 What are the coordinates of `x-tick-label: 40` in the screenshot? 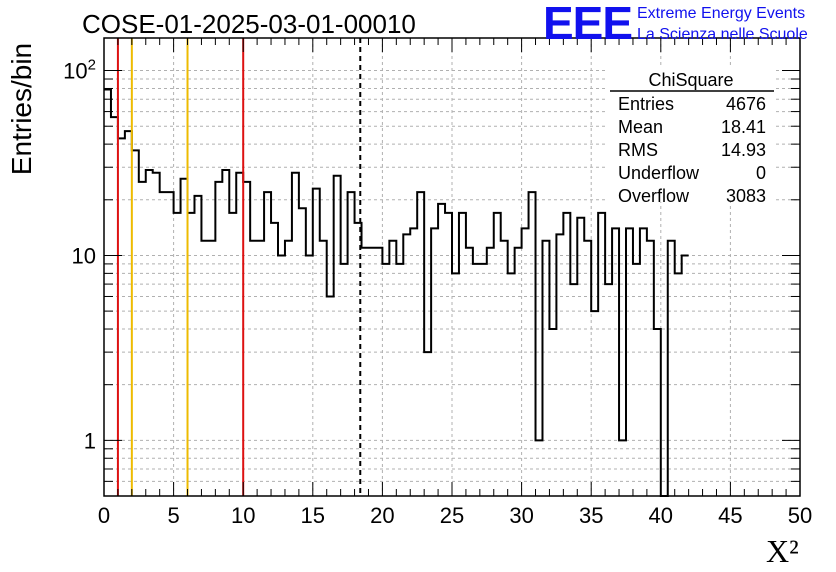 It's located at (661, 515).